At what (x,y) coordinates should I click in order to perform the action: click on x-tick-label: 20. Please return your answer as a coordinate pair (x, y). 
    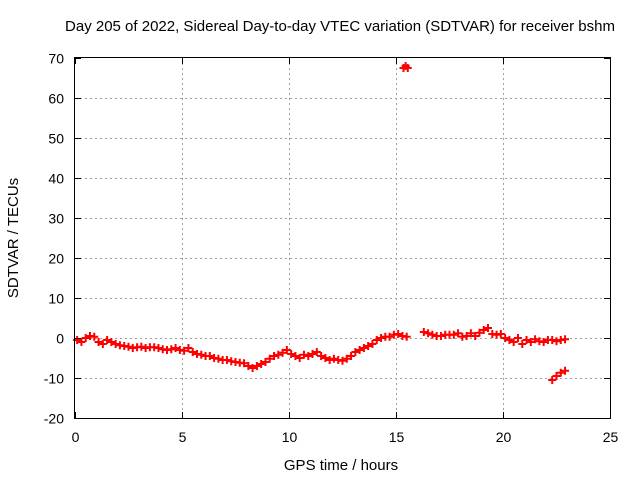
    Looking at the image, I should click on (504, 437).